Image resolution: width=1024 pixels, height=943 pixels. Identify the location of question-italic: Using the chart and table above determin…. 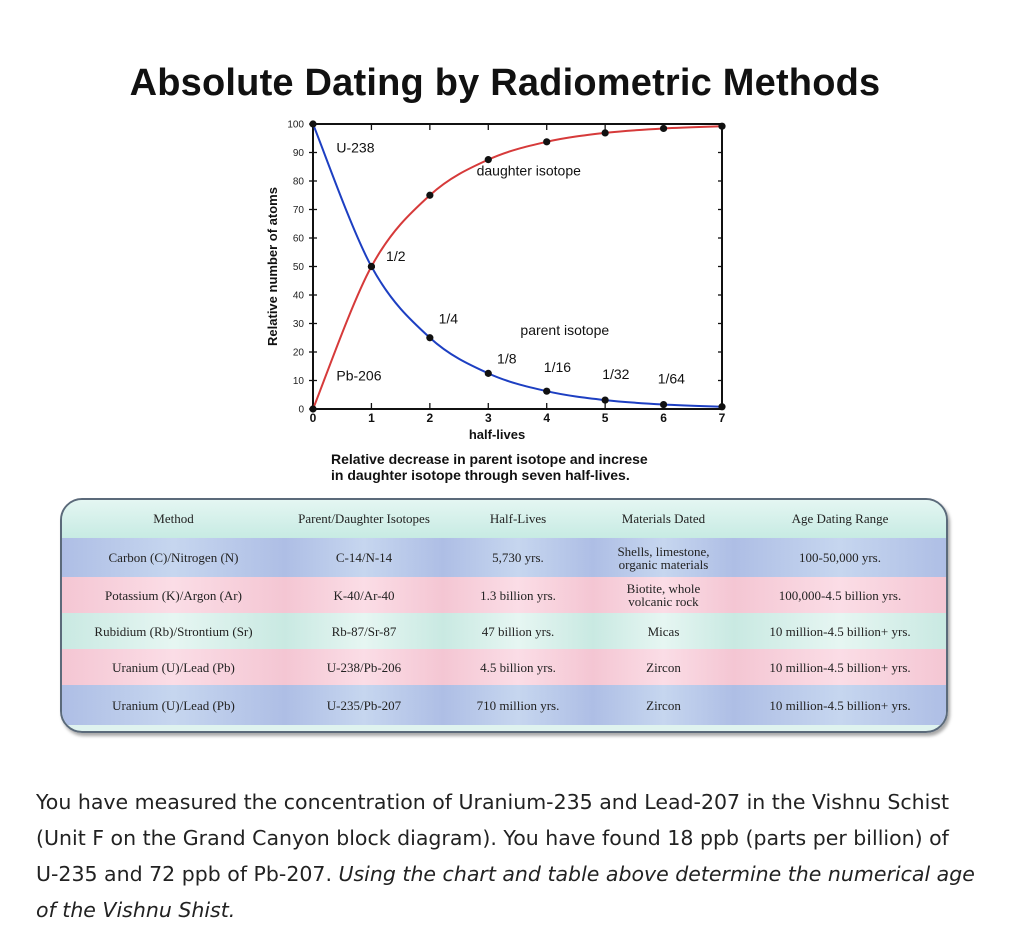
(505, 892).